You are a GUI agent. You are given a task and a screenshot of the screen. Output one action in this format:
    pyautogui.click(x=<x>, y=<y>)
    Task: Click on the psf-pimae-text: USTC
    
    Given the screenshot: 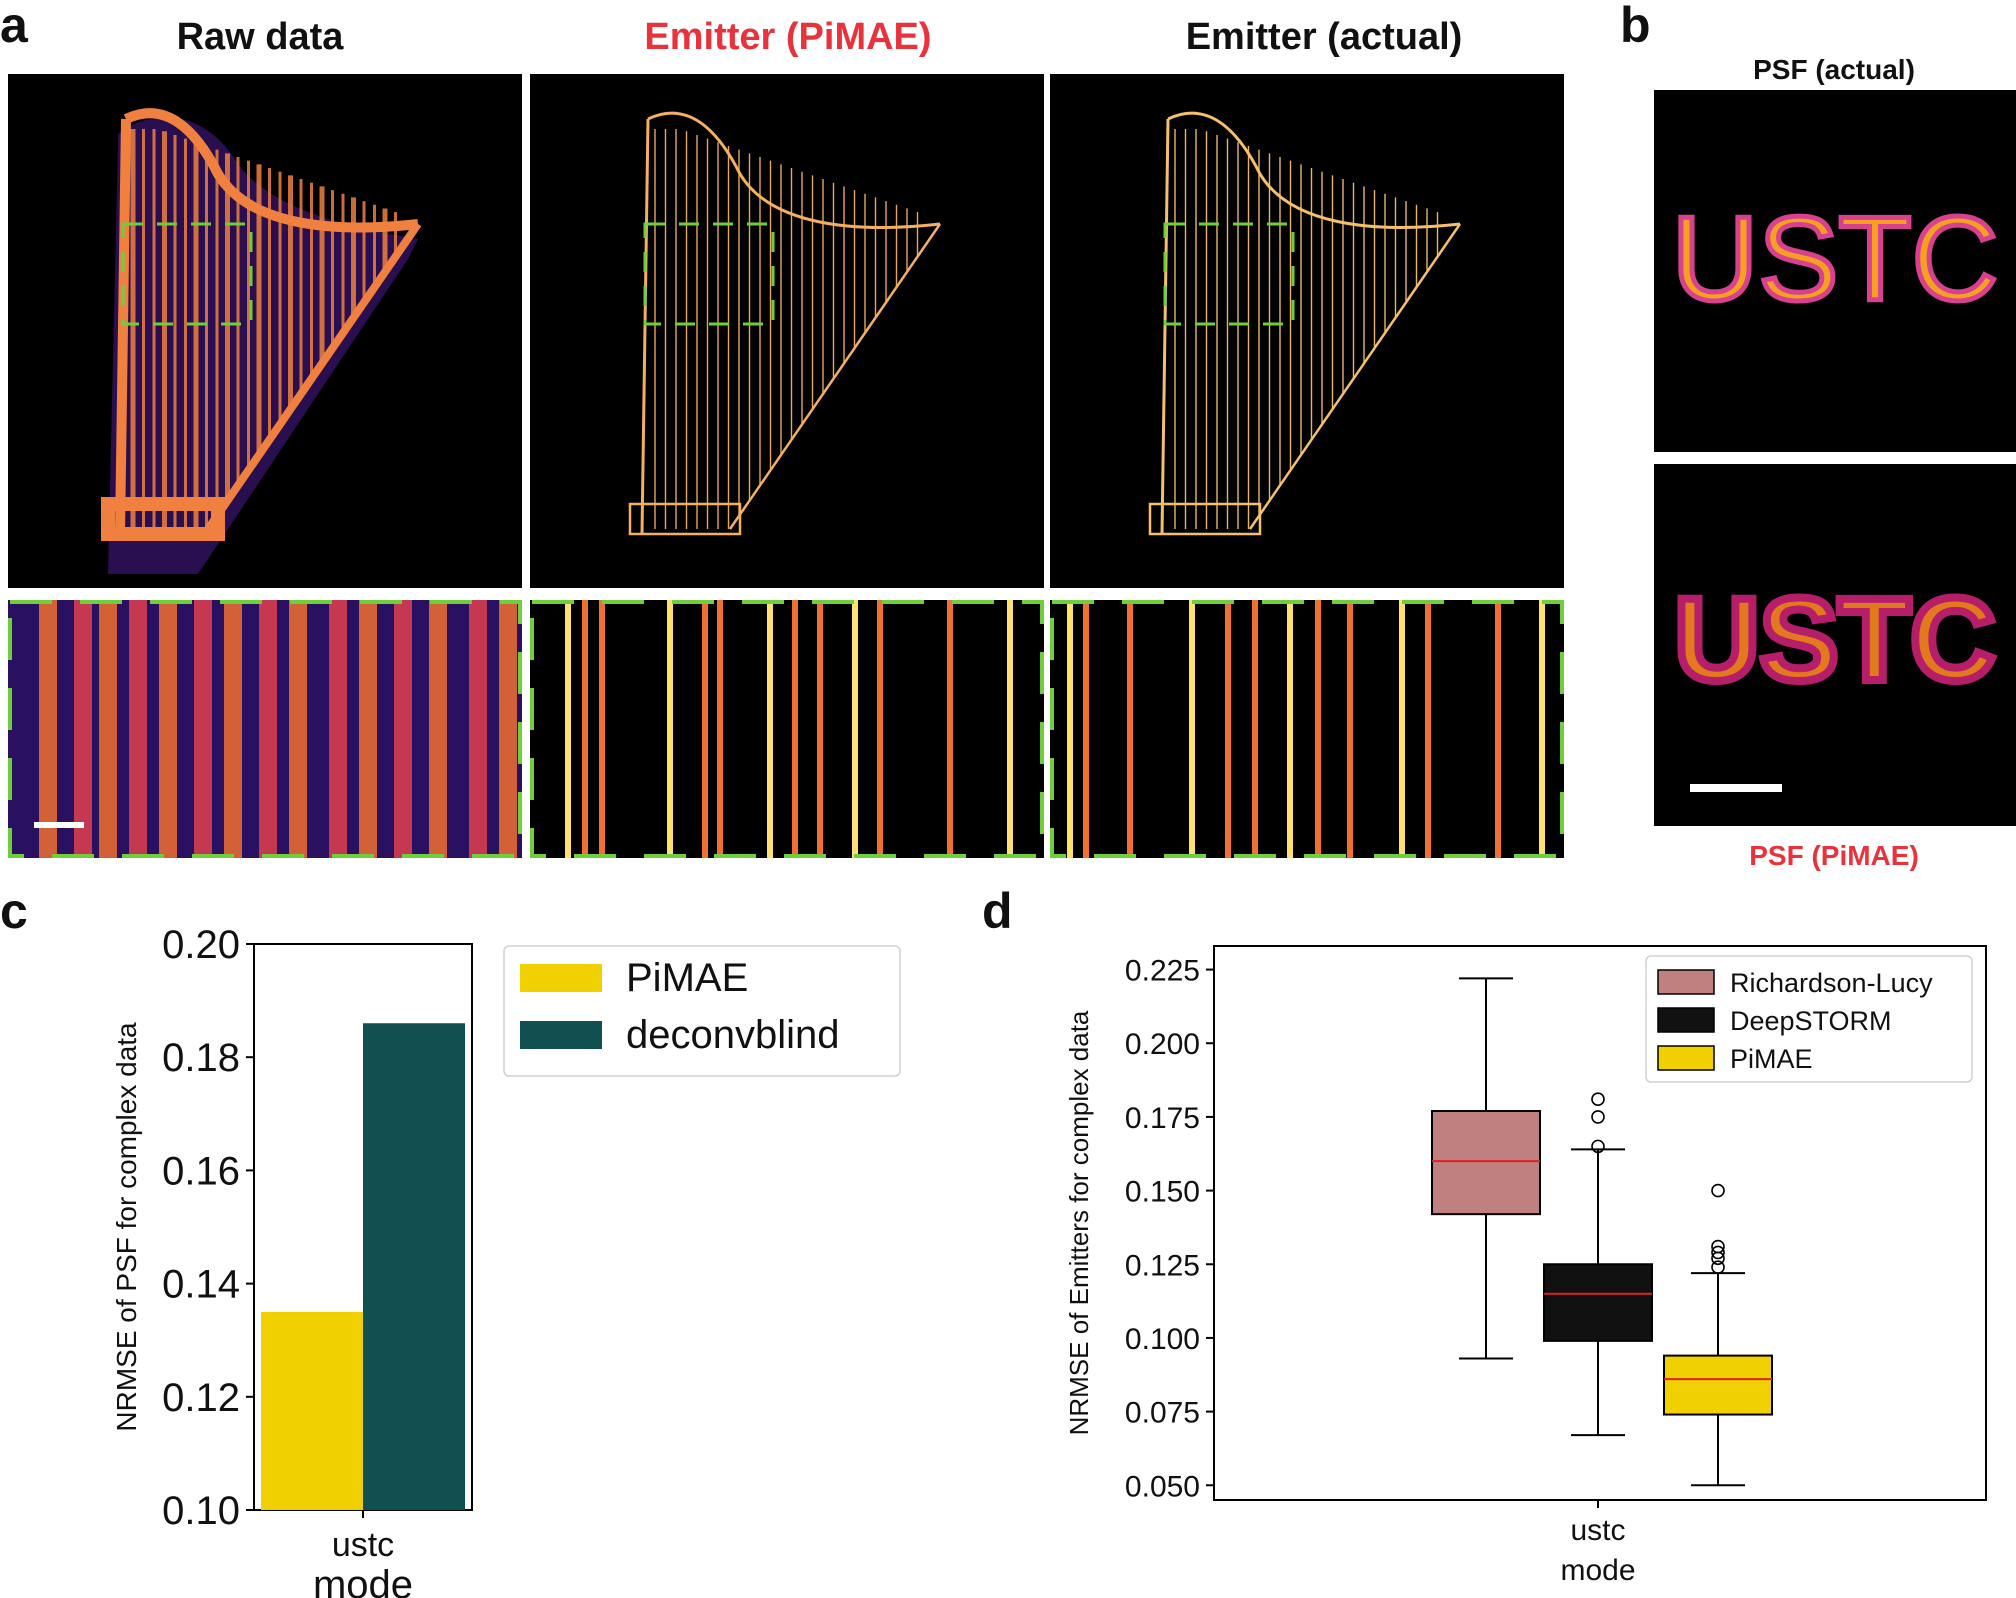 What is the action you would take?
    pyautogui.click(x=1834, y=640)
    